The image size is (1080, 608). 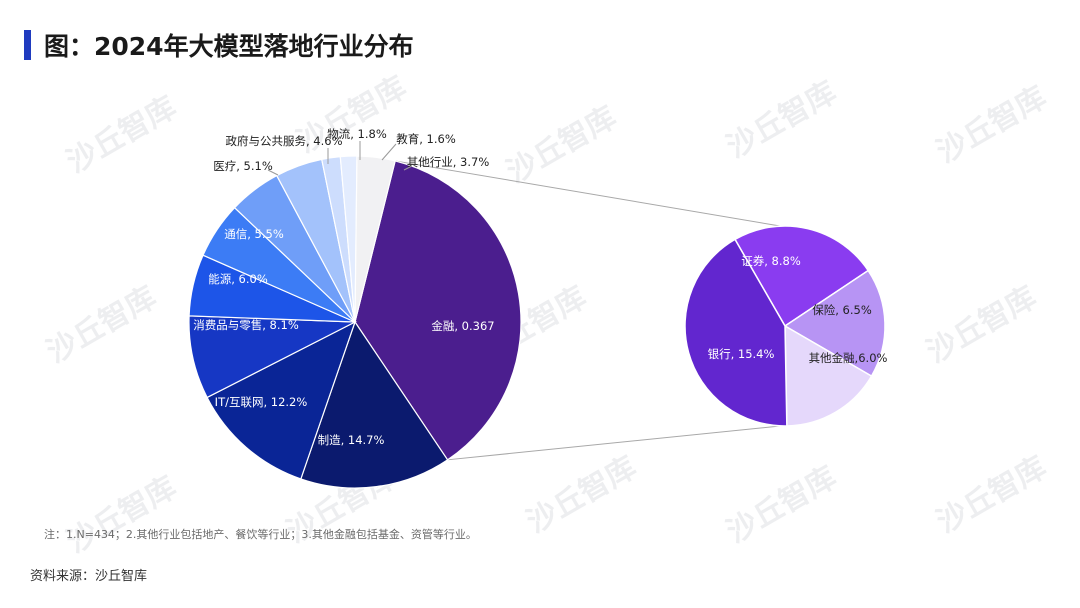 What do you see at coordinates (246, 325) in the screenshot?
I see `data-label: 消费品与零售, 8.1%` at bounding box center [246, 325].